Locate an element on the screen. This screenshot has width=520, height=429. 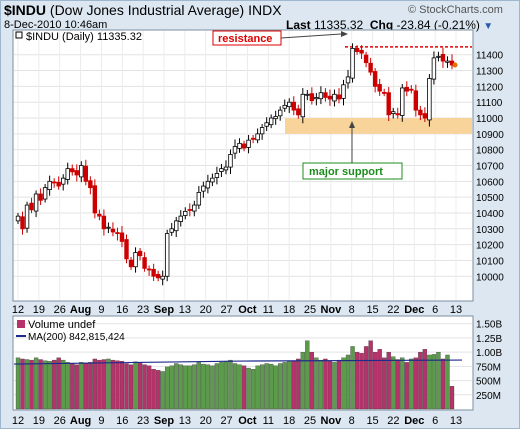
resistance-arrow-head is located at coordinates (344, 34).